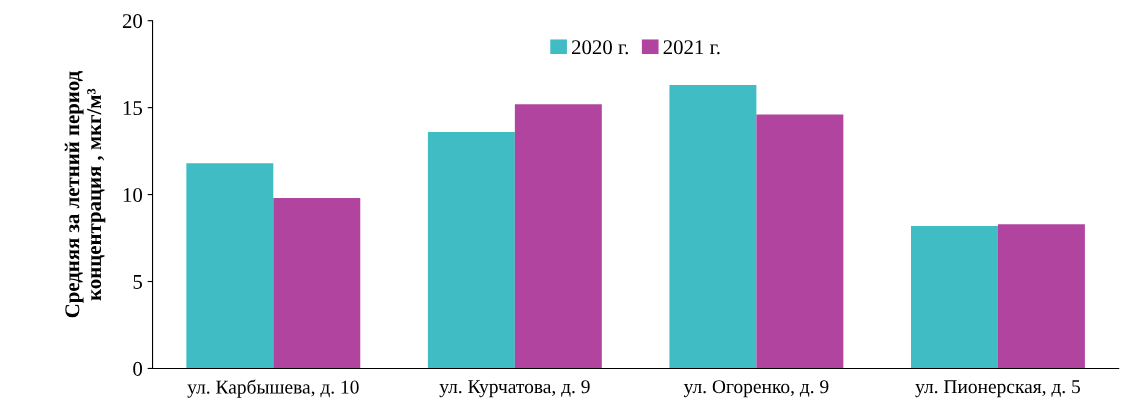 This screenshot has width=1130, height=414. Describe the element at coordinates (514, 389) in the screenshot. I see `x-tick-label: ул. Курчатова, д. 9` at that location.